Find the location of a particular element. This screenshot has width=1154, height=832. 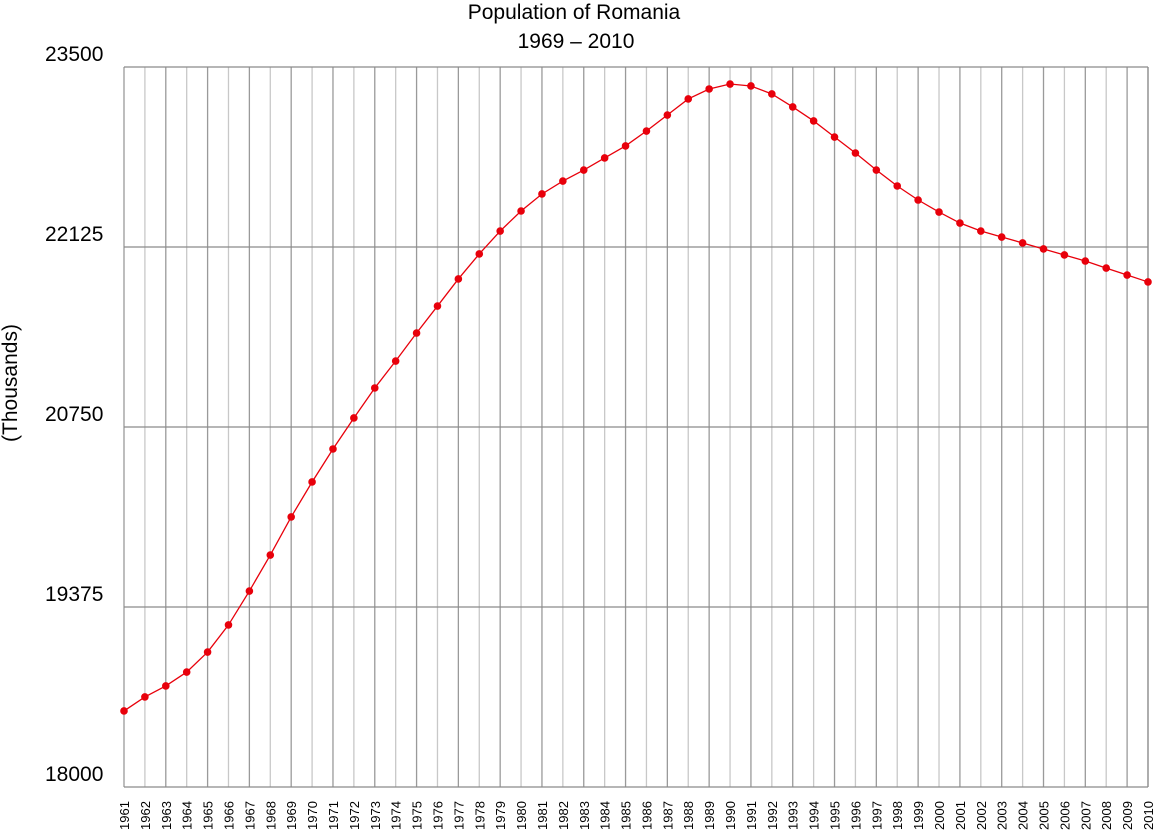

y-tick-label: 18000 is located at coordinates (74, 774).